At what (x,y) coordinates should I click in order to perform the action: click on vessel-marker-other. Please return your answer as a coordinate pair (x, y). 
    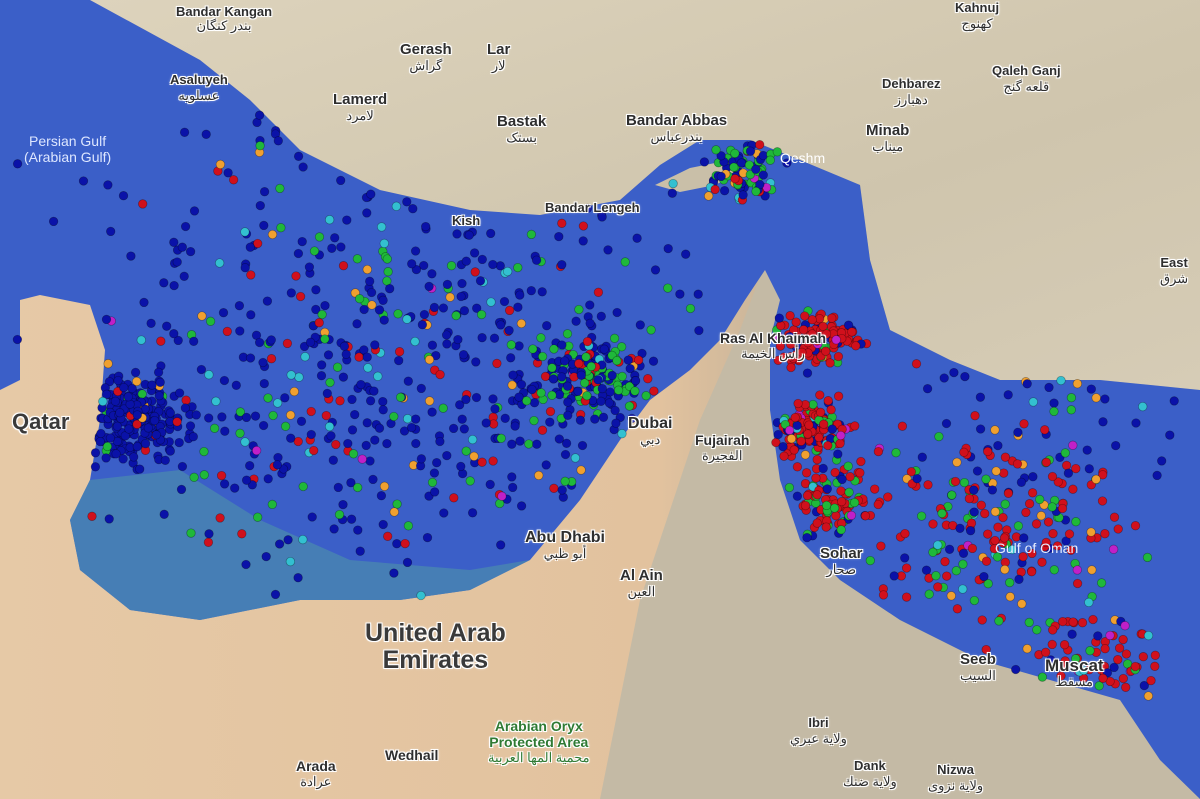
    Looking at the image, I should click on (1125, 626).